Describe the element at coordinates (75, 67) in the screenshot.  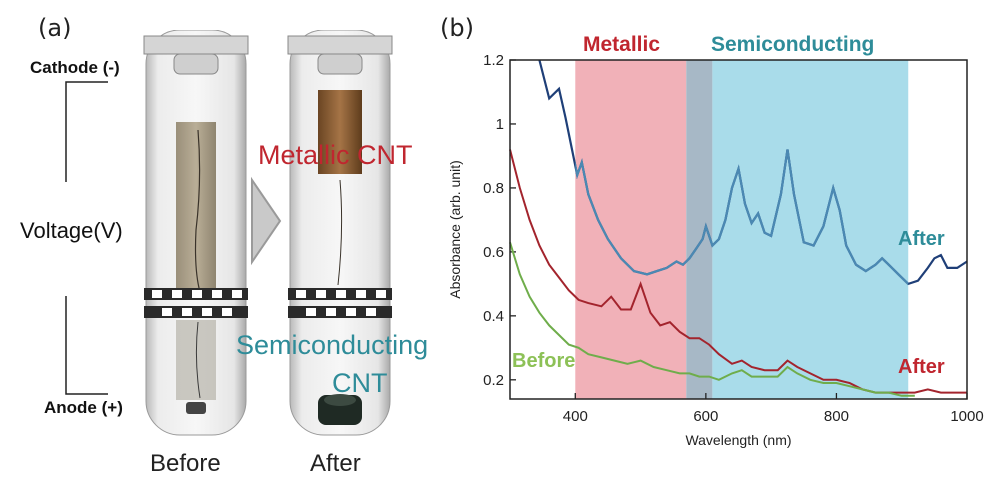
I see `cathode-label: Cathode (-)` at that location.